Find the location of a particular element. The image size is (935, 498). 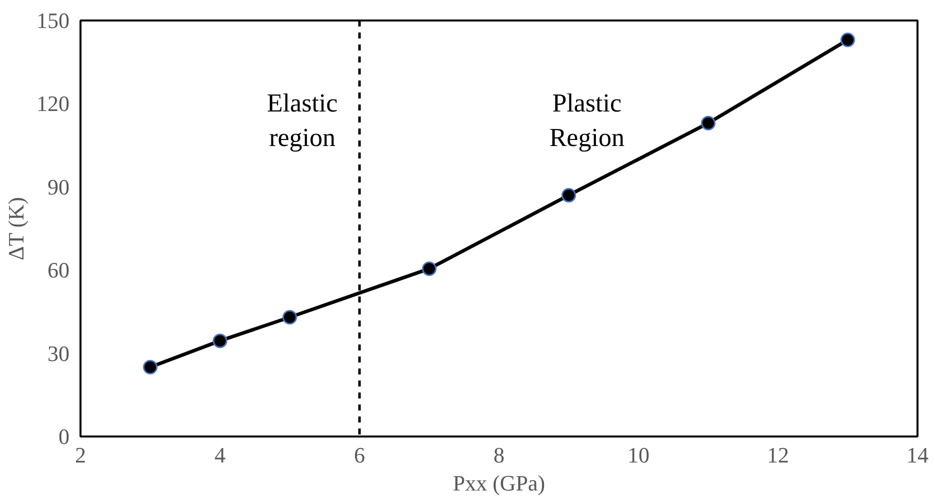

y-tick-label: 0 is located at coordinates (64, 436).